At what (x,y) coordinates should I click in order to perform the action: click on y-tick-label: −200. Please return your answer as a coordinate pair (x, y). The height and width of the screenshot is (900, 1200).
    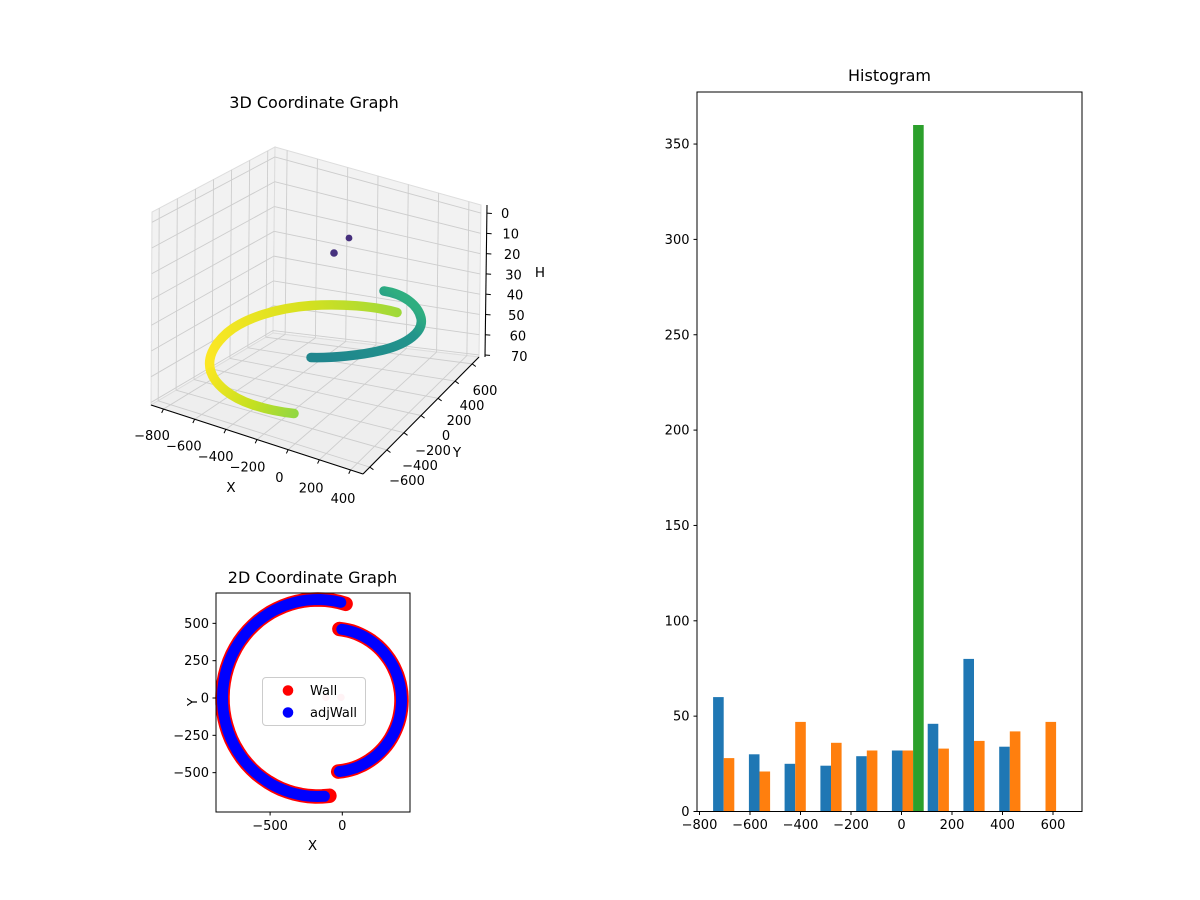
    Looking at the image, I should click on (433, 451).